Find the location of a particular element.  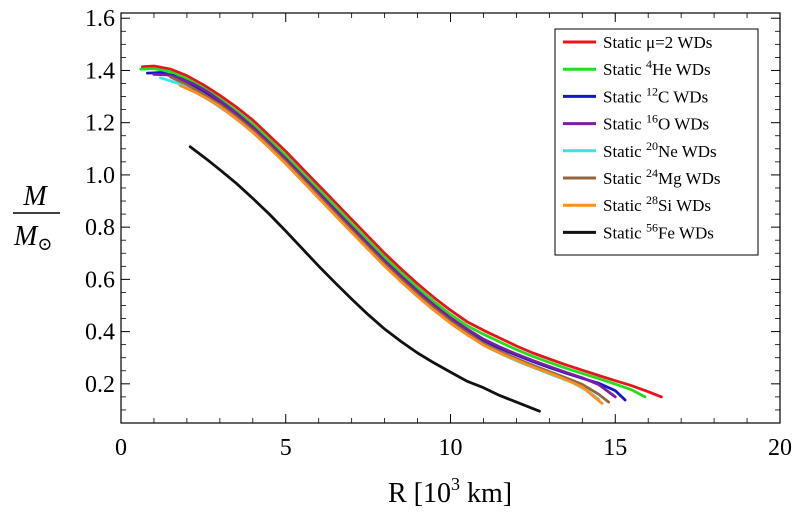

legend-label-superscript: 56 is located at coordinates (652, 227).